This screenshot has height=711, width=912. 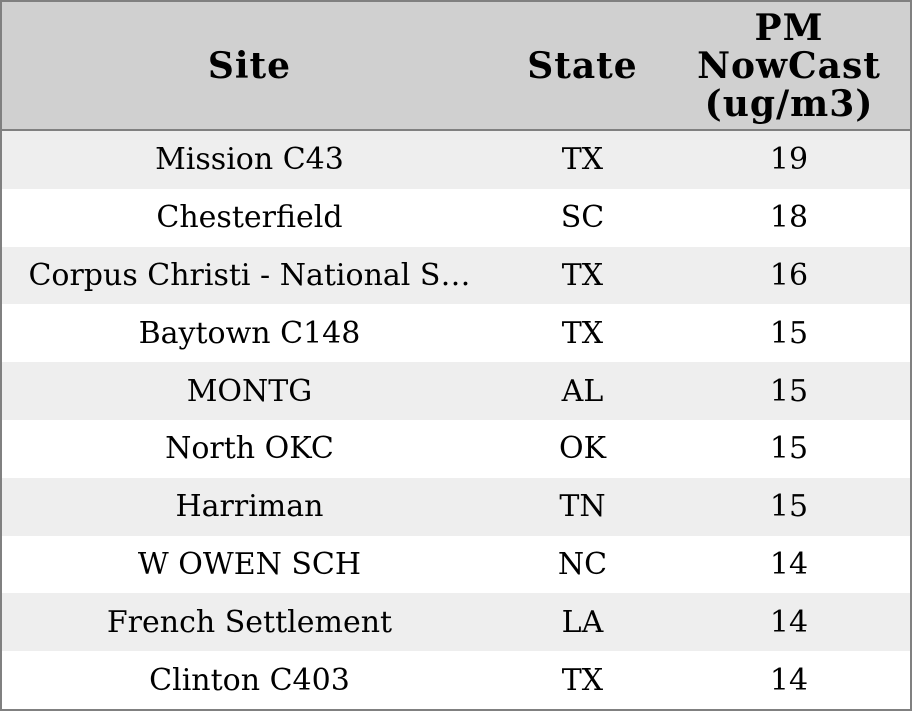 What do you see at coordinates (789, 218) in the screenshot?
I see `cell-pm-nowcast: 18` at bounding box center [789, 218].